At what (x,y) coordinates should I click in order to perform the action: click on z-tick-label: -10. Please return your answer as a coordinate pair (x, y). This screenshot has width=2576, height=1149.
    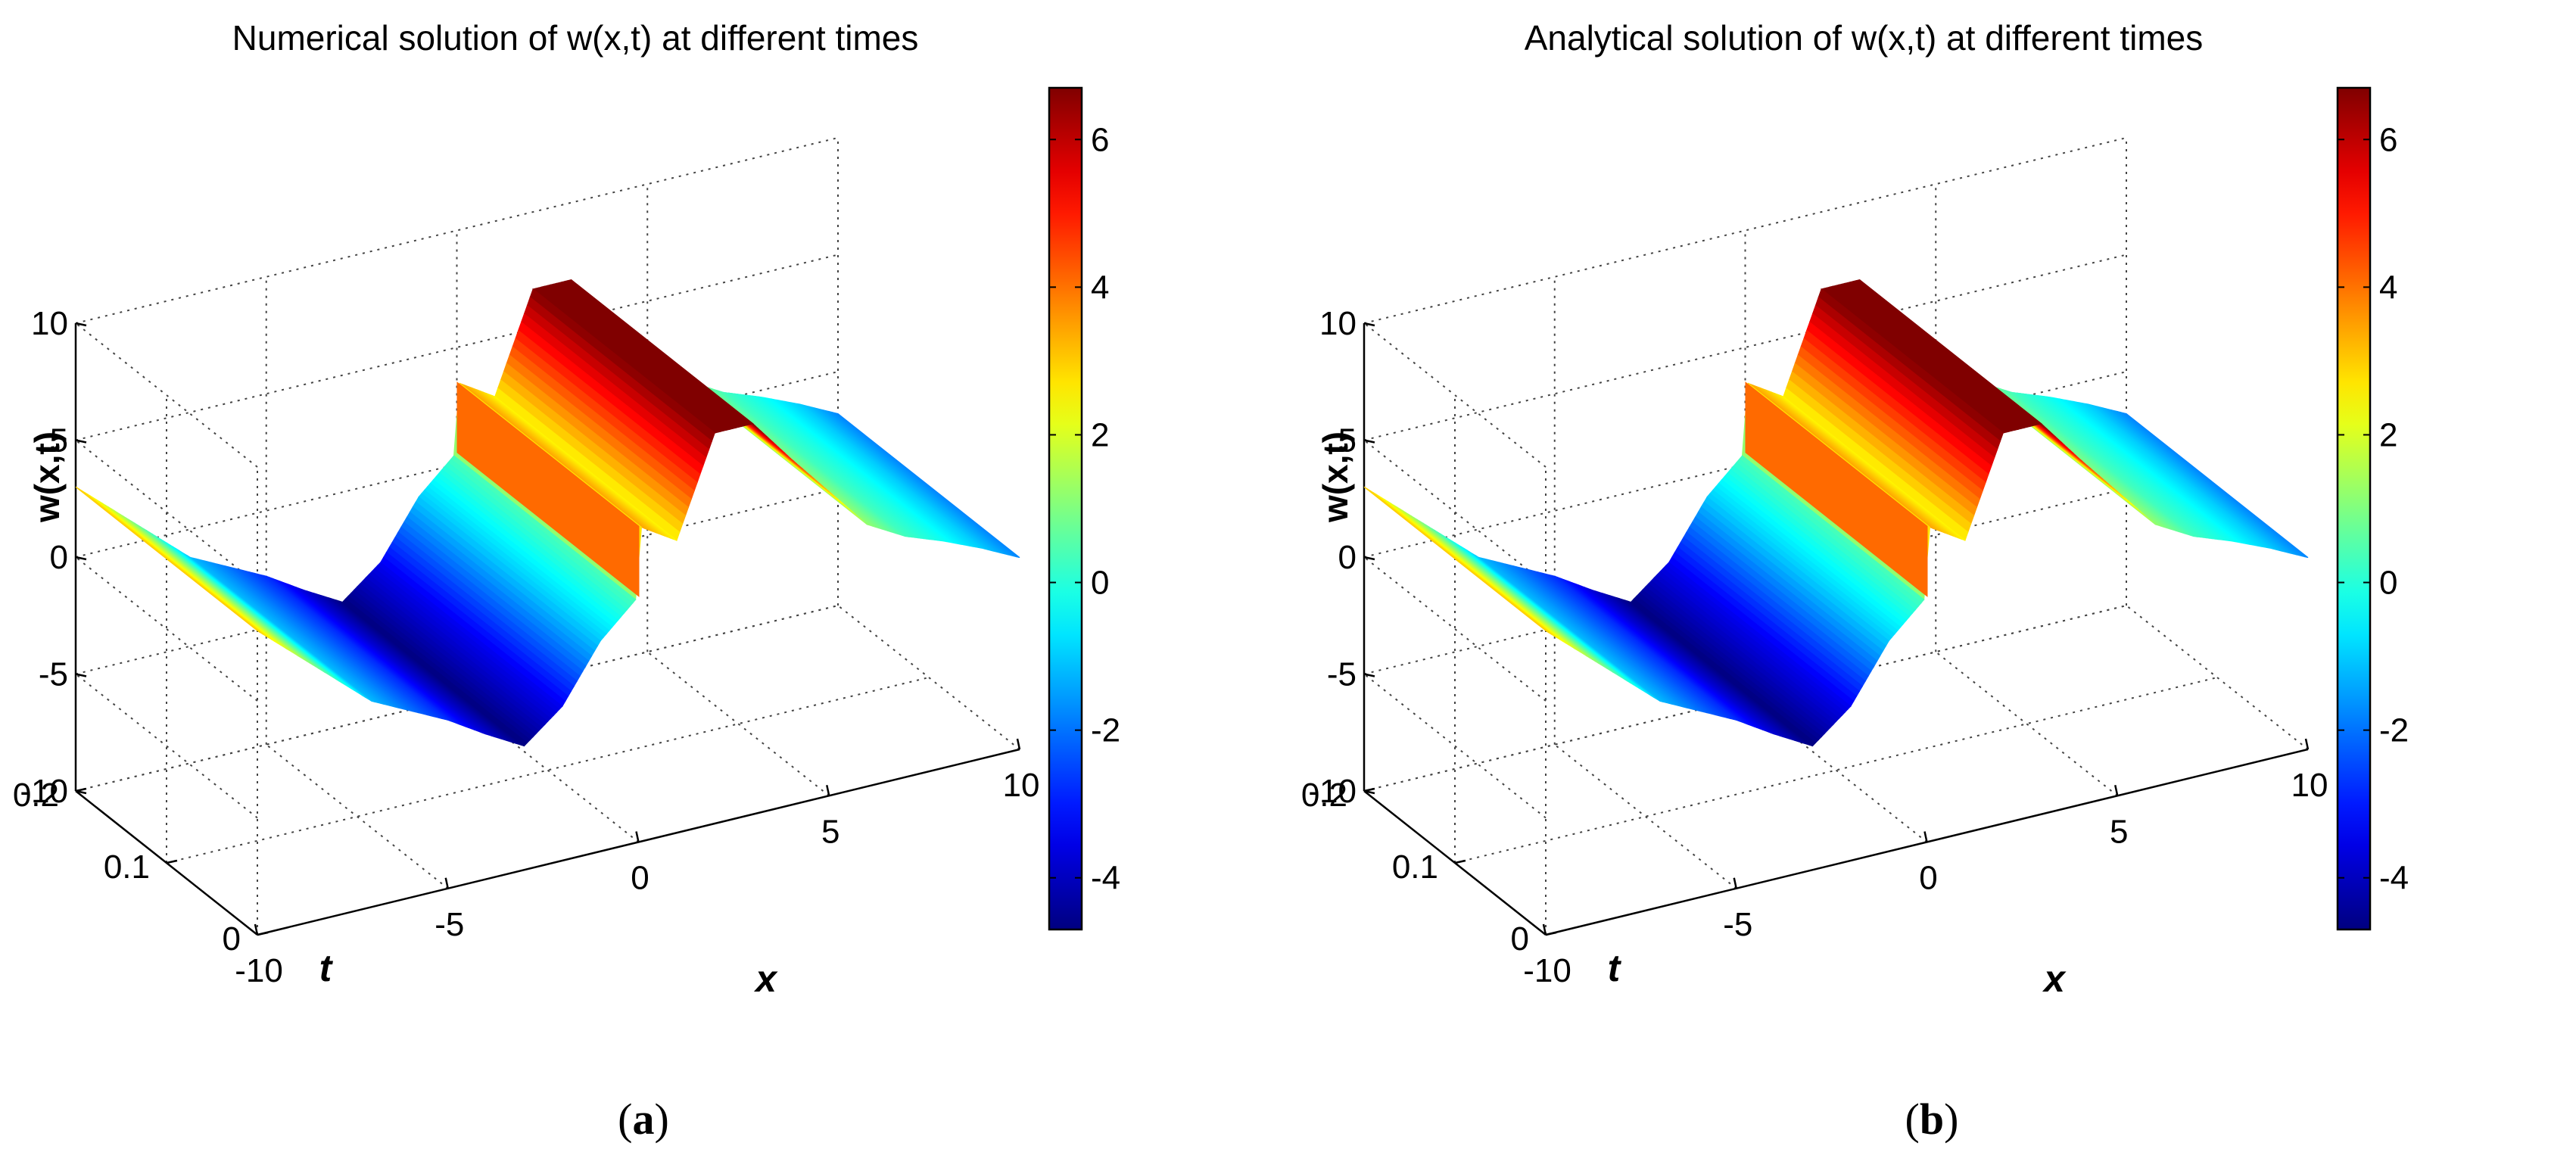
    Looking at the image, I should click on (44, 791).